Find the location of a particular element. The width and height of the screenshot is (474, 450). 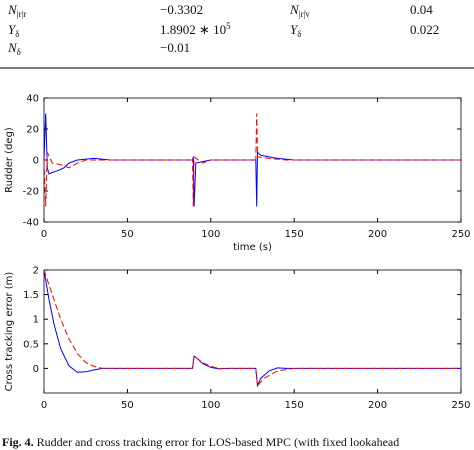

table-cell: Nδ is located at coordinates (14, 48).